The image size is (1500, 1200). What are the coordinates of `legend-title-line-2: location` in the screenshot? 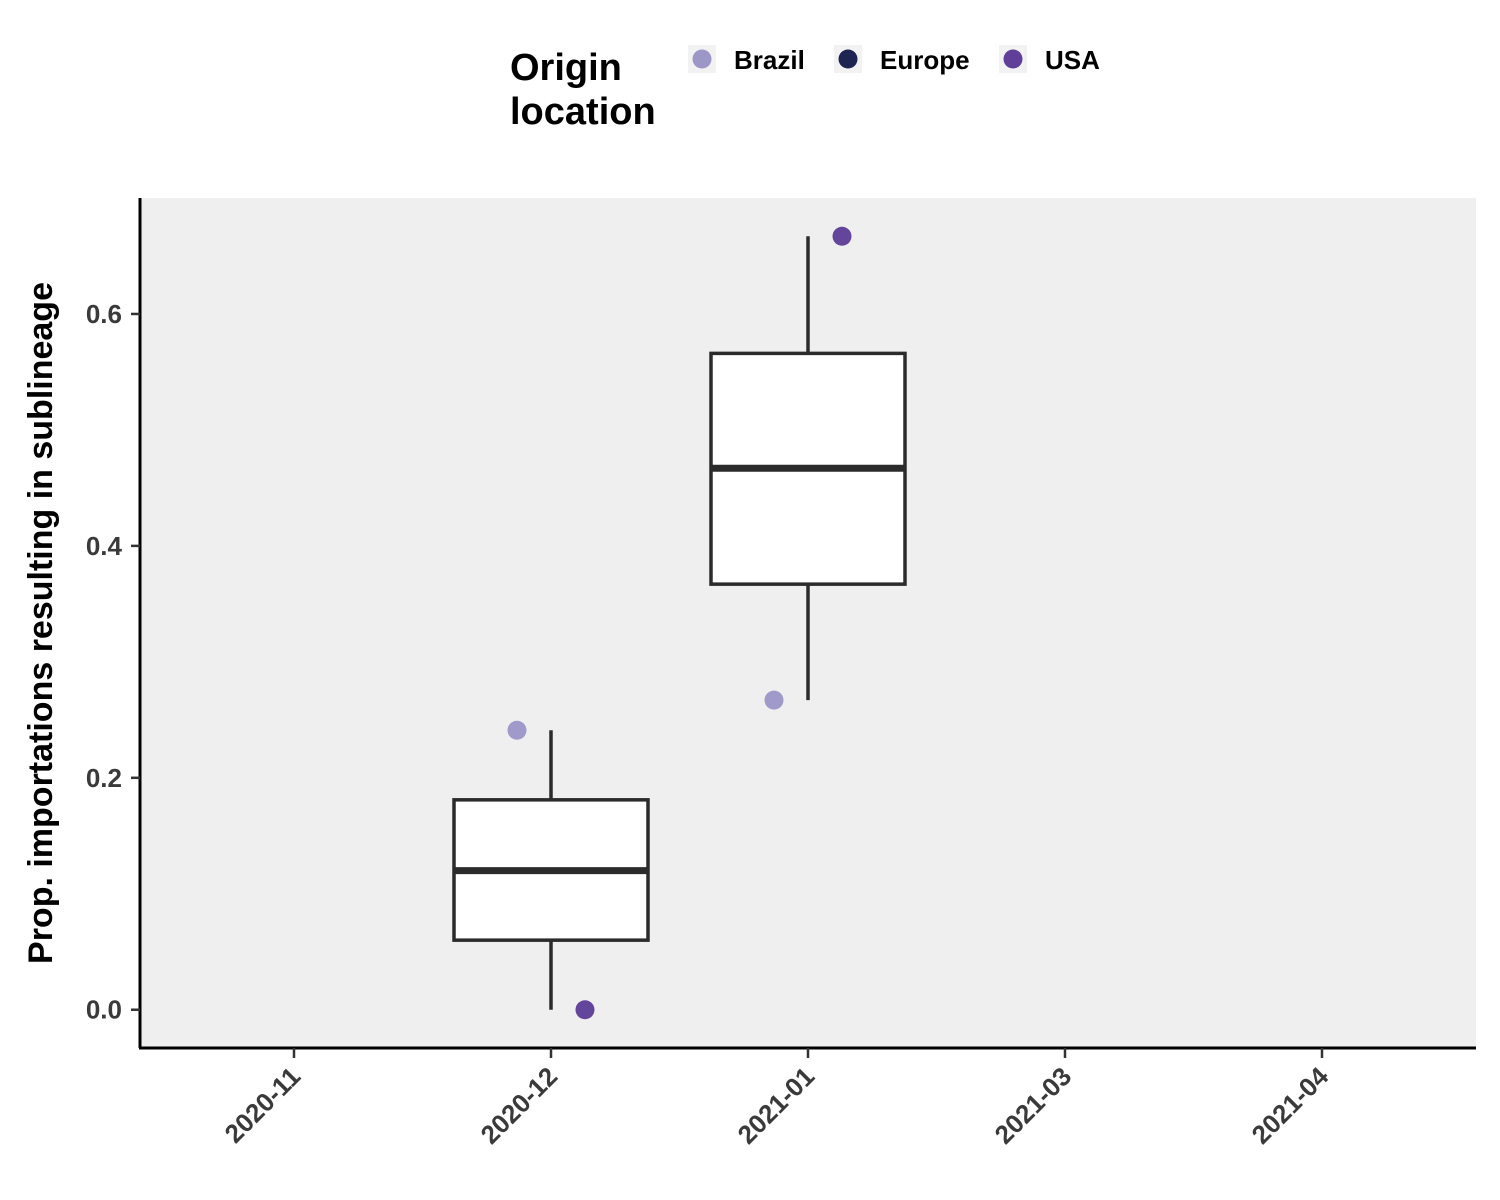 It's located at (583, 112).